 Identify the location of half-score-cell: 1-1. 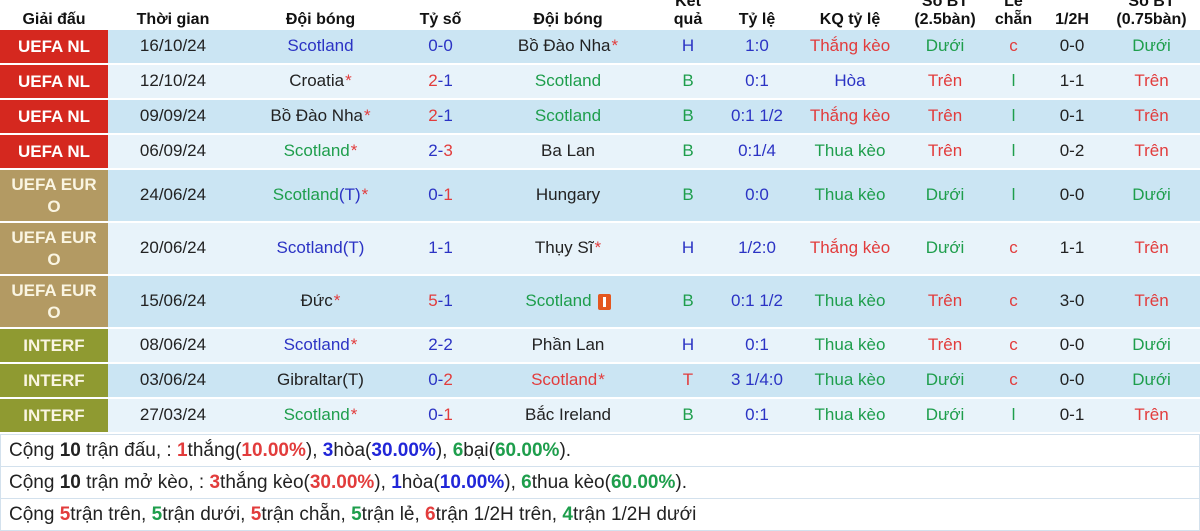
(1072, 249).